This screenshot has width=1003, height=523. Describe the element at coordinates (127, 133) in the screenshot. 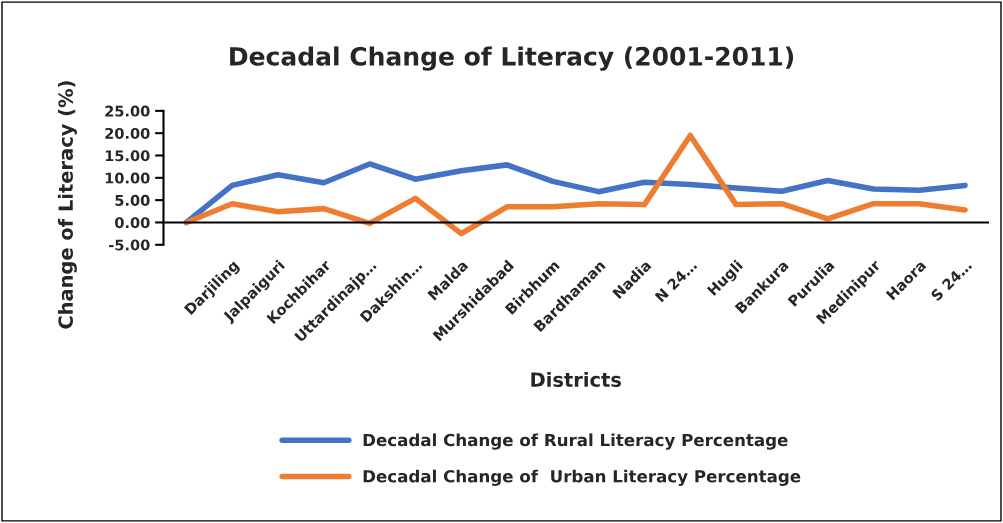

I see `y-tick-label: 20.00` at that location.